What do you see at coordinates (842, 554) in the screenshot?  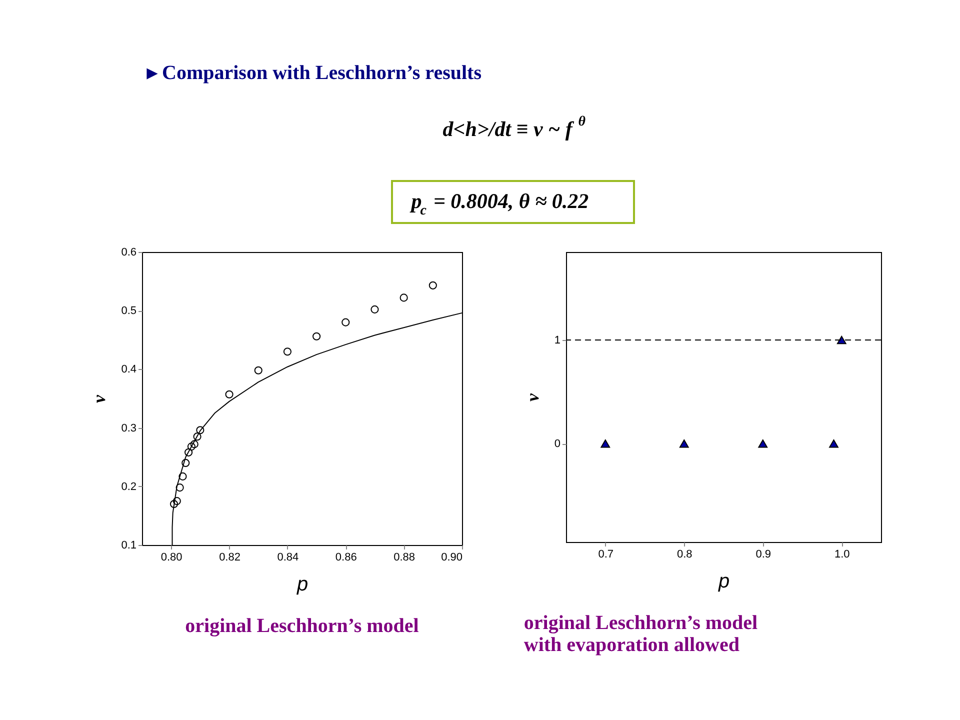 I see `x-tick-label: 1.0` at bounding box center [842, 554].